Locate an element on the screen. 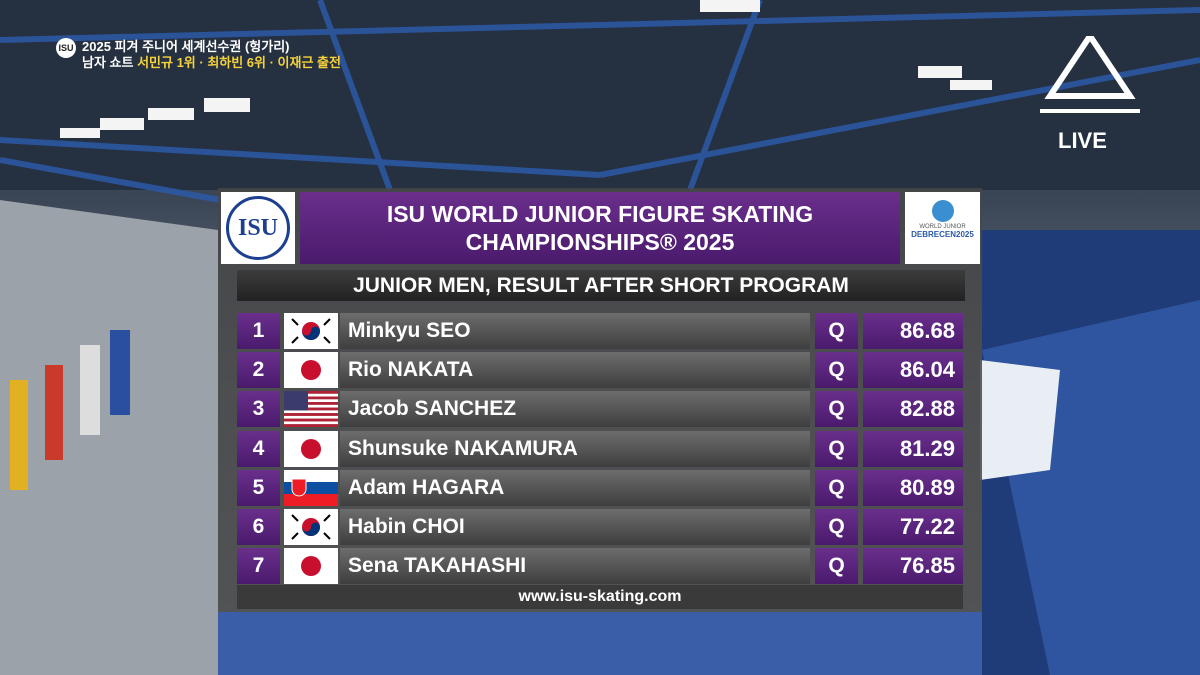 Image resolution: width=1200 pixels, height=675 pixels. athlete-name: Jacob SANCHEZ is located at coordinates (575, 409).